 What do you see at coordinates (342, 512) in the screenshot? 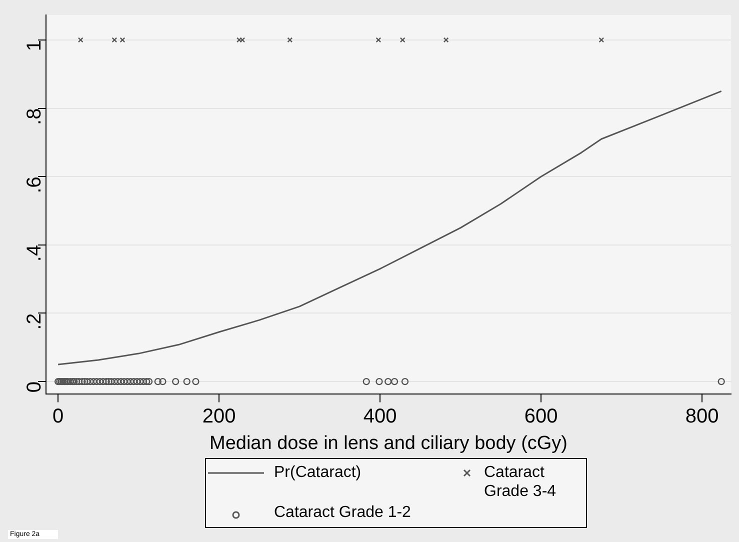
I see `legend-label: Cataract Grade 1-2` at bounding box center [342, 512].